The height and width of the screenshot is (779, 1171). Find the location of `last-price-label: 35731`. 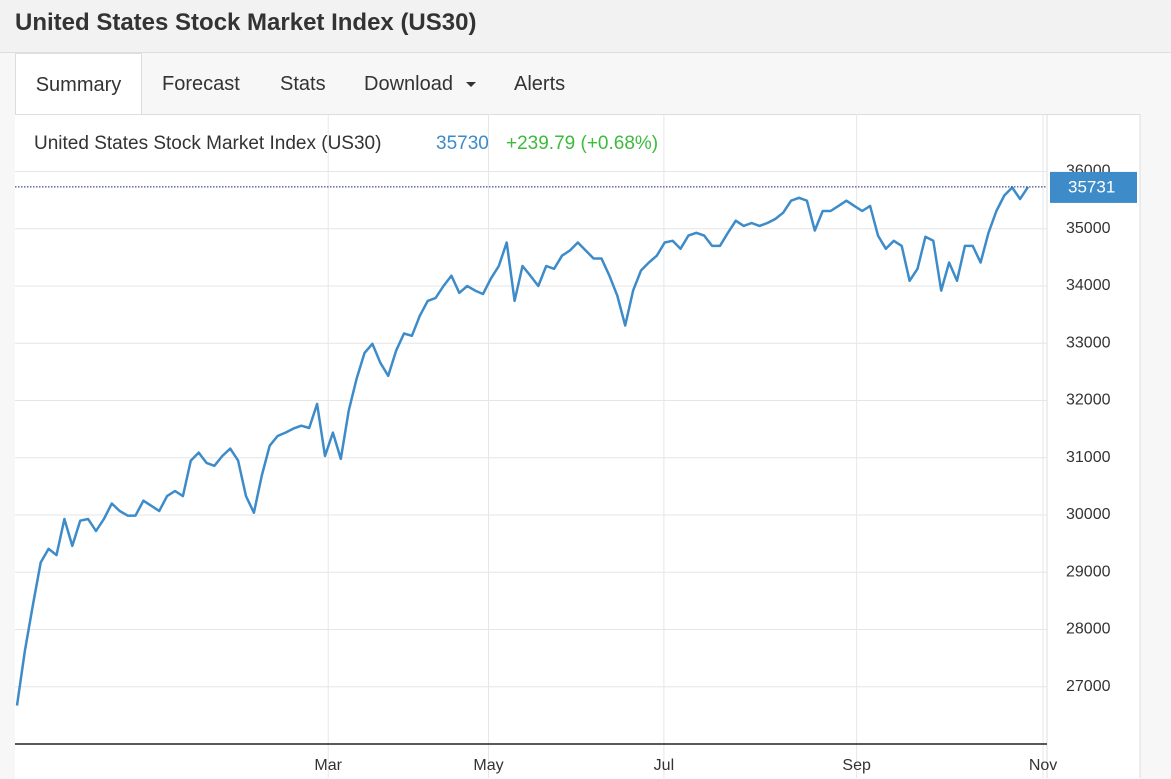

last-price-label: 35731 is located at coordinates (1091, 186).